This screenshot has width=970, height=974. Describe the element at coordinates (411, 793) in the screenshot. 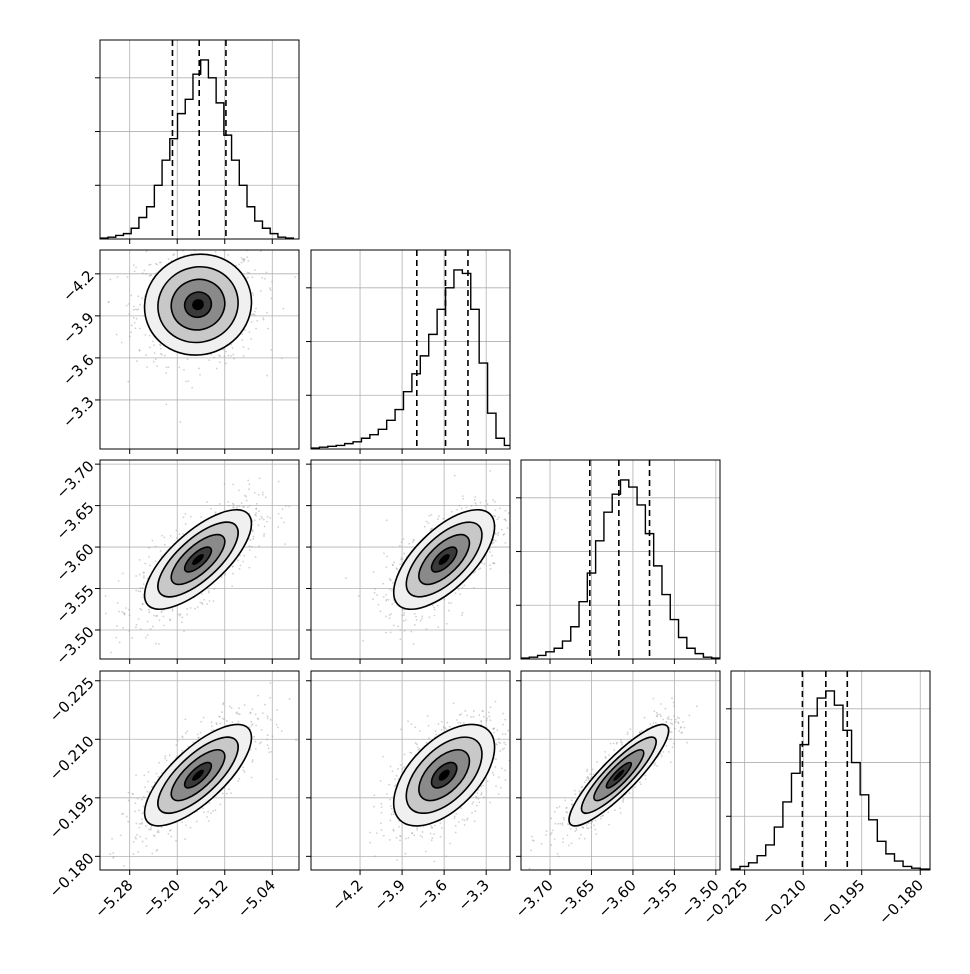

I see `joint-panel: −4.2−3.9−3.6−3.3` at that location.